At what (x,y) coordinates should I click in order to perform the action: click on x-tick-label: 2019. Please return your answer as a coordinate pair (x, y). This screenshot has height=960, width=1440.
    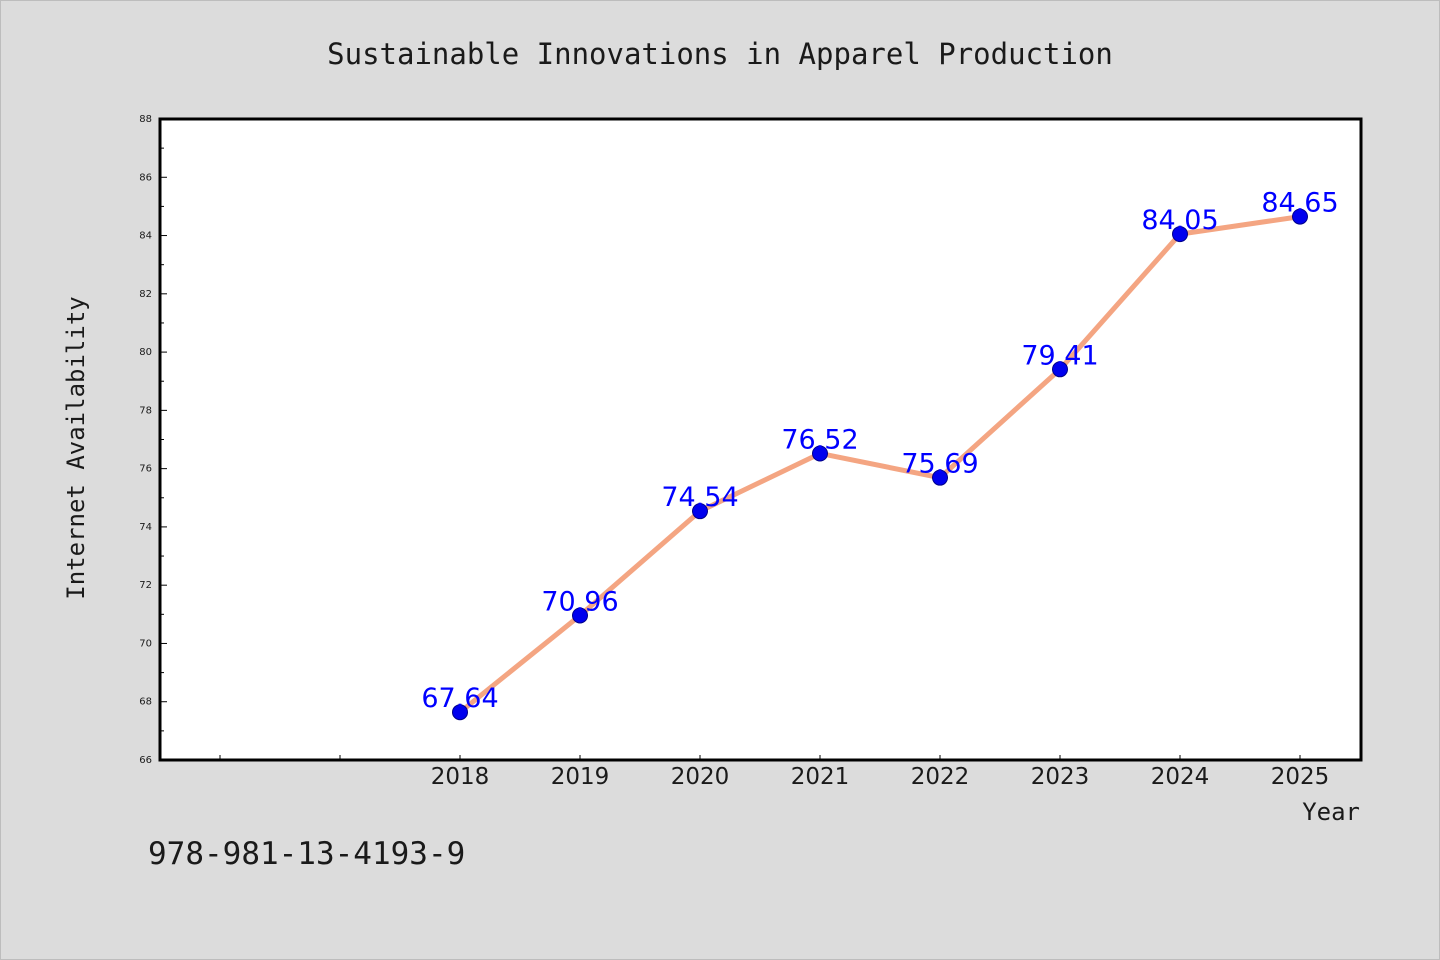
    Looking at the image, I should click on (580, 777).